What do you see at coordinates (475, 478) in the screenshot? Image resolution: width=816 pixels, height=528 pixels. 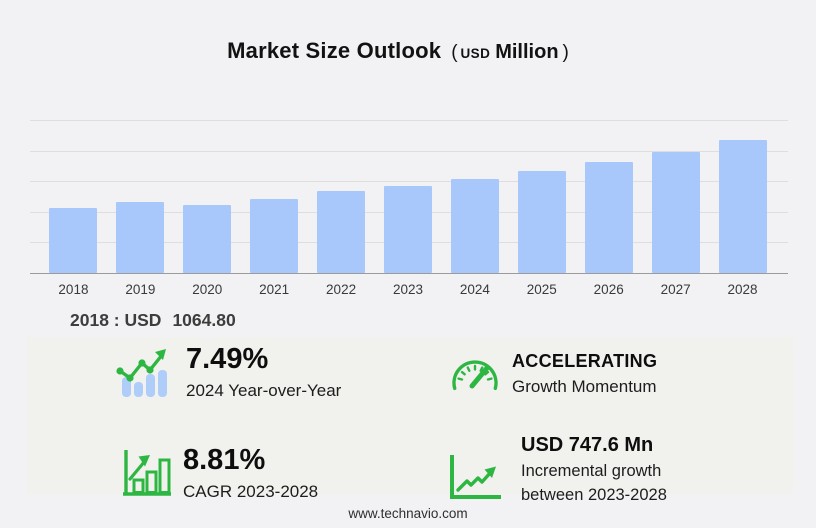 I see `incremental-growth-axes-icon` at bounding box center [475, 478].